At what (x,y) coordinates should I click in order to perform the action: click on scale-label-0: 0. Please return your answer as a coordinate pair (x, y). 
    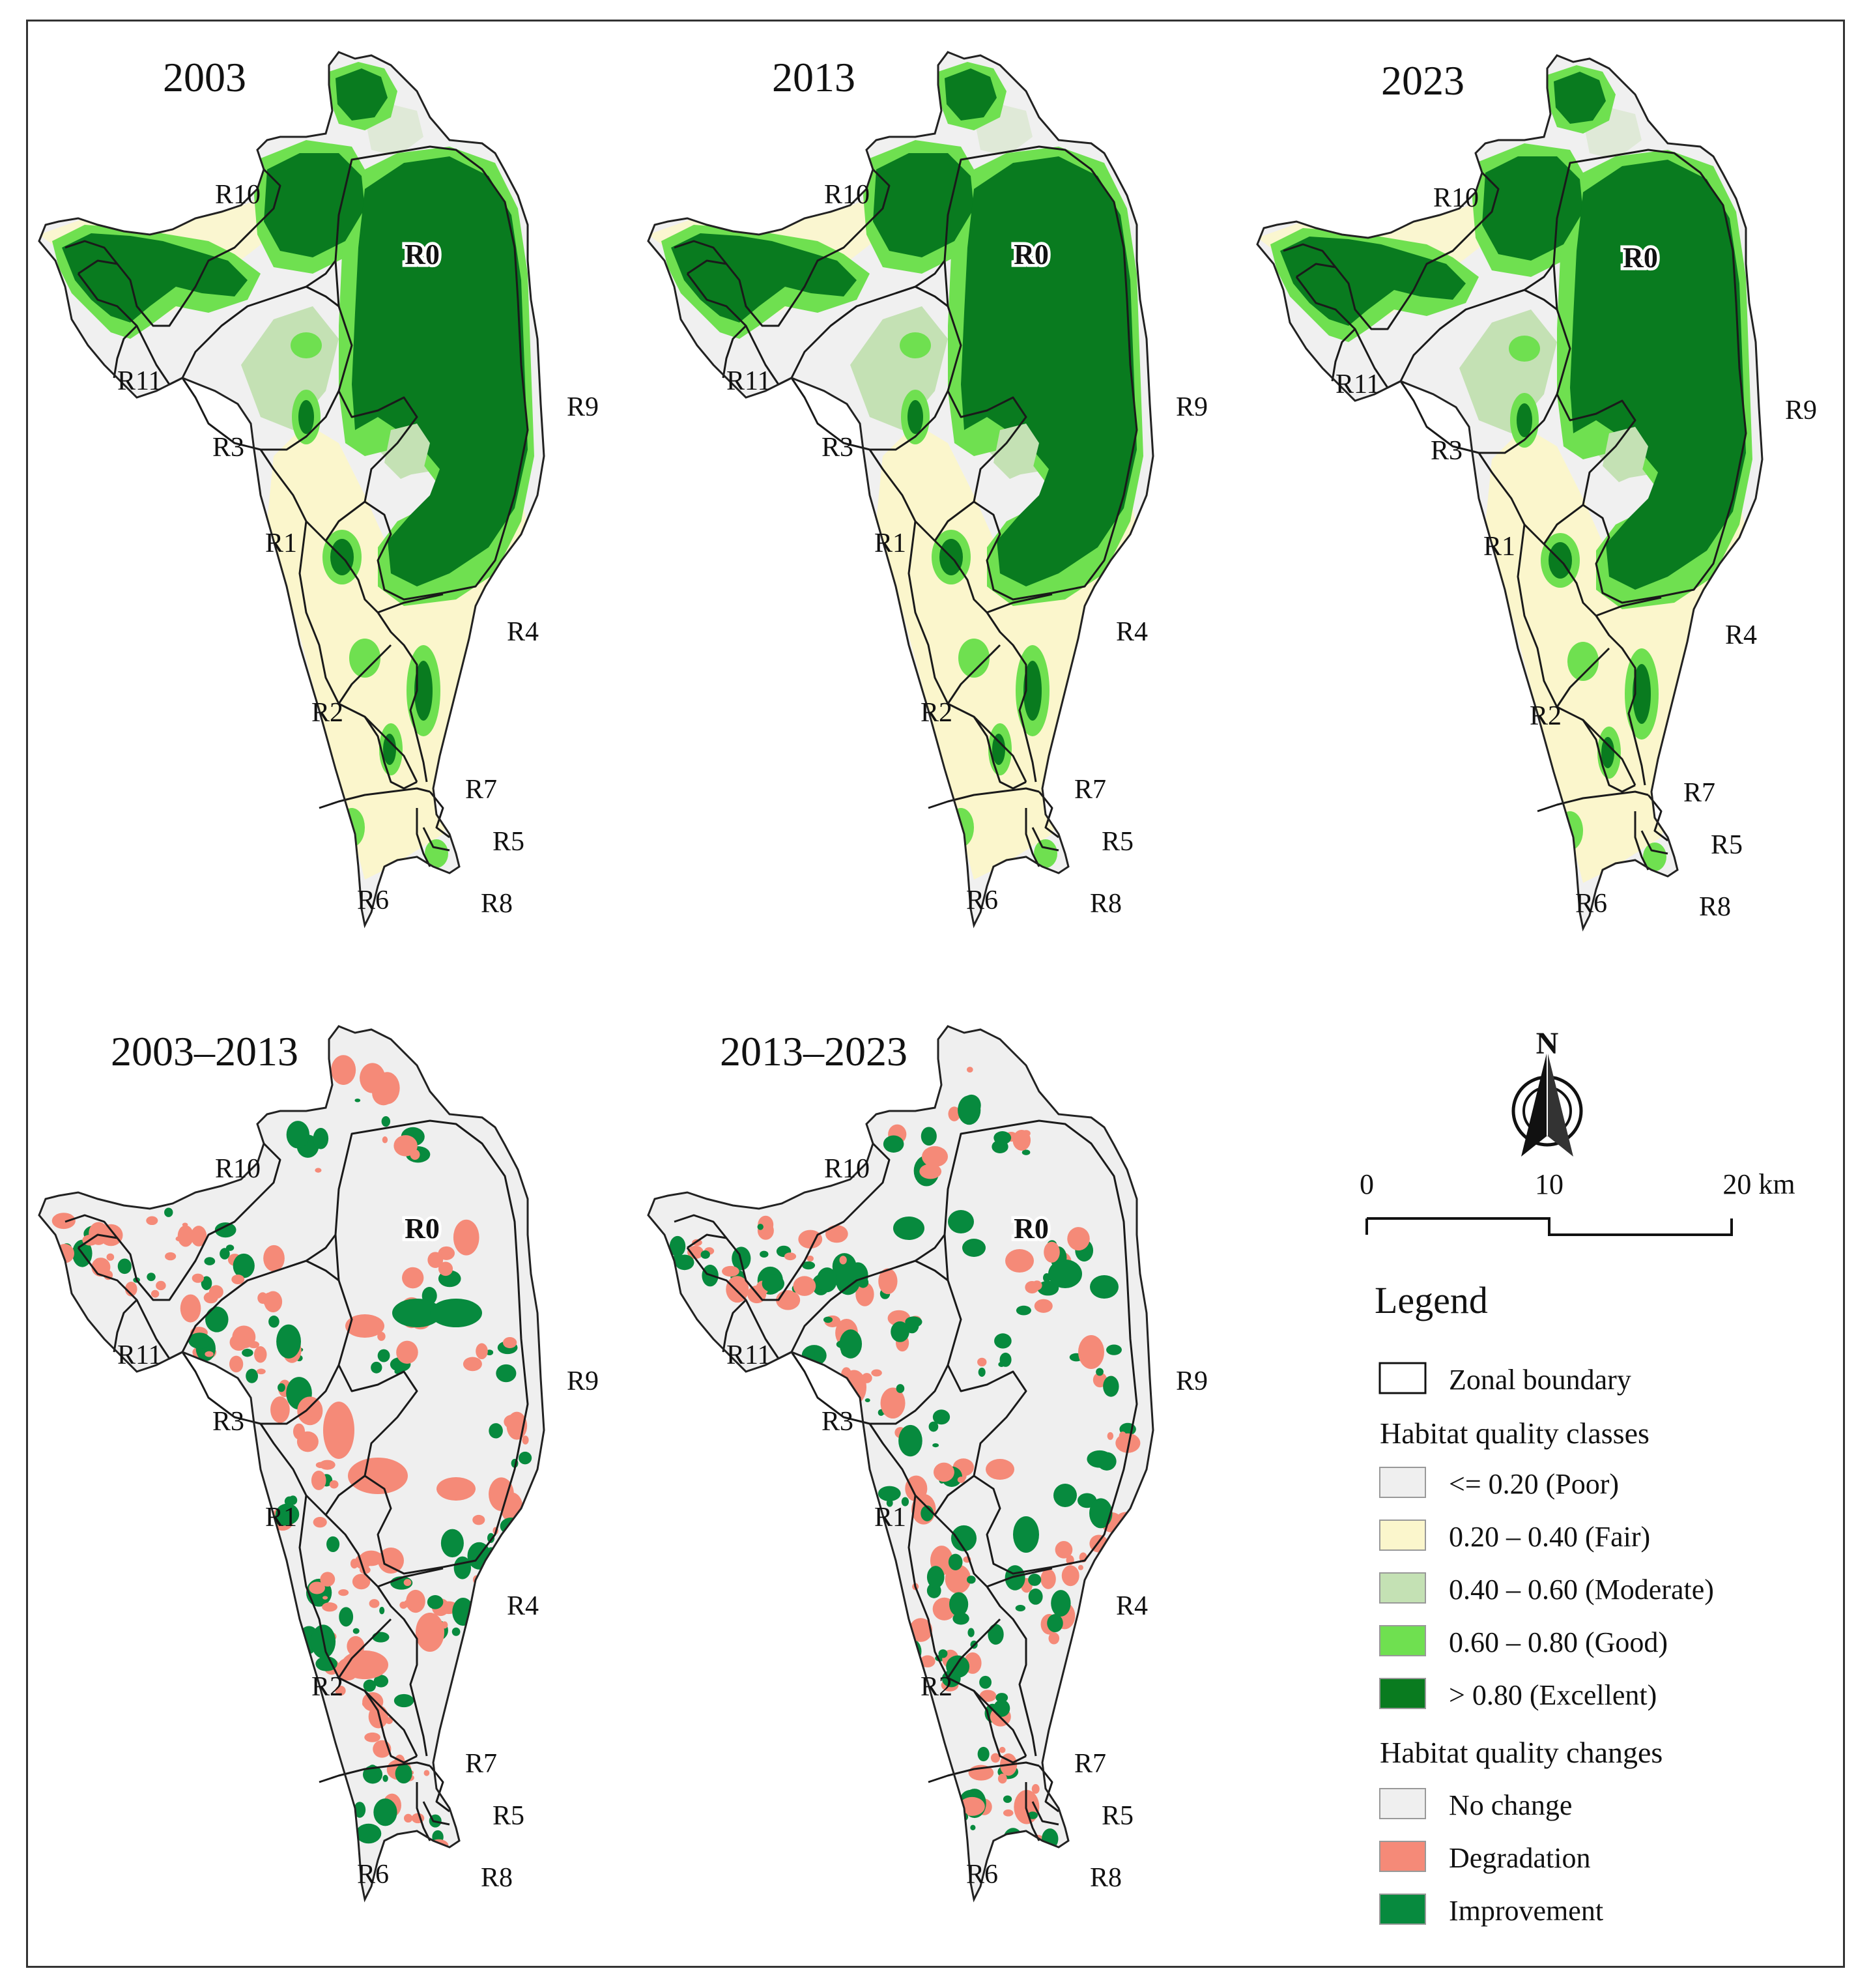
    Looking at the image, I should click on (1367, 1184).